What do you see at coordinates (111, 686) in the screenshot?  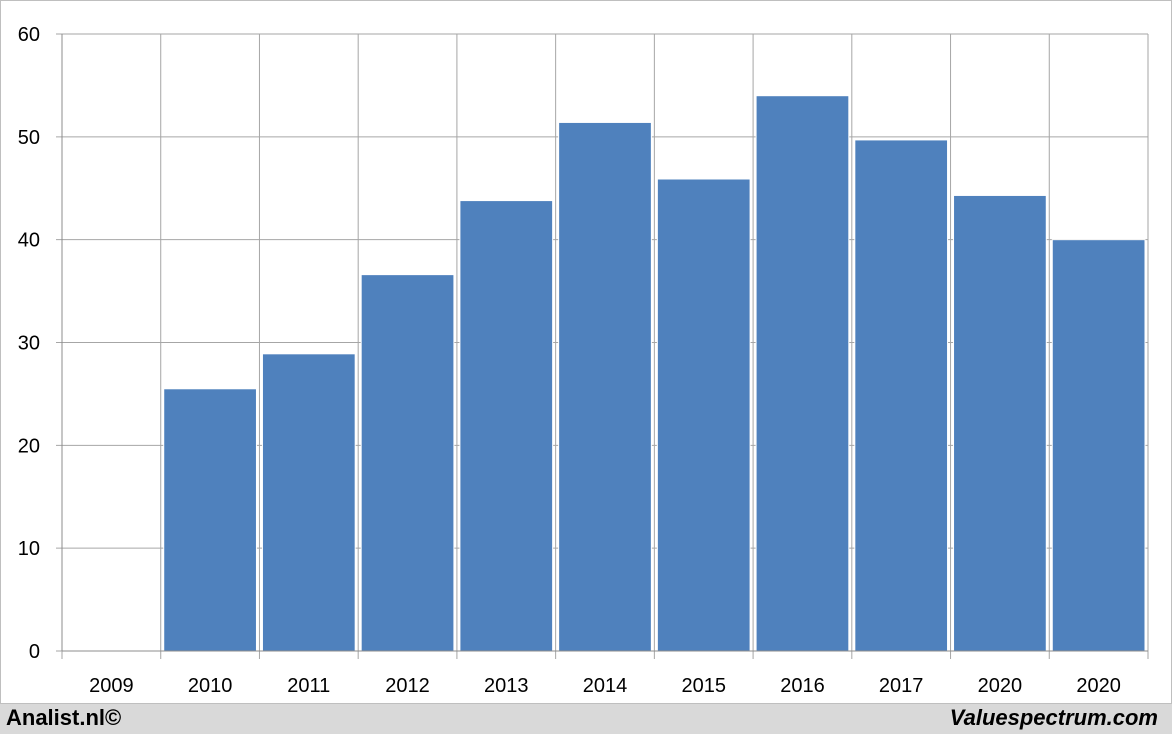 I see `x-tick-label: 2009` at bounding box center [111, 686].